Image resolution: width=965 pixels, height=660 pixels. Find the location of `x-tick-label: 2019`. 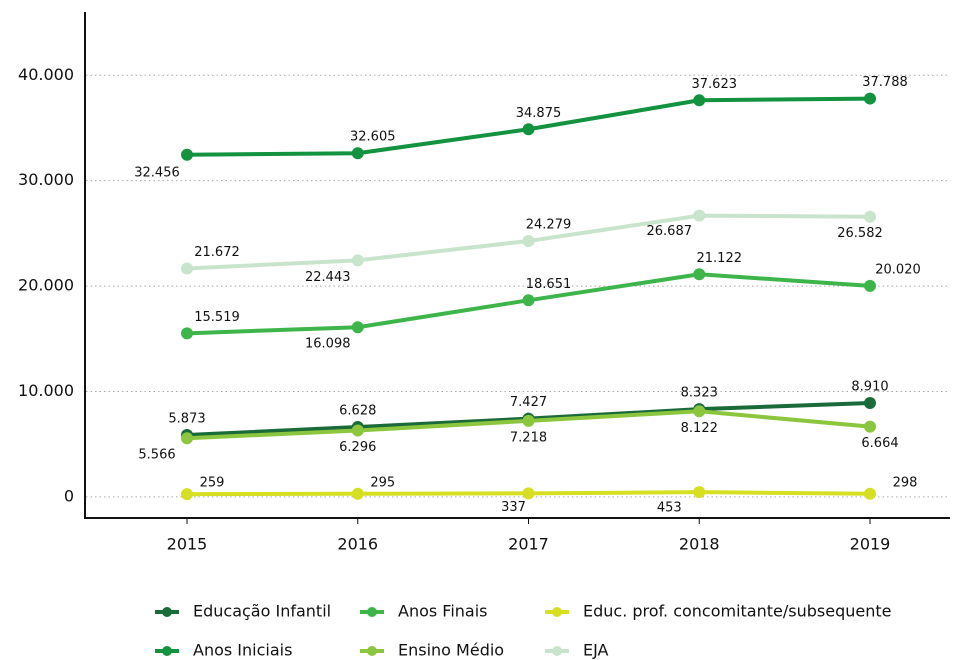

x-tick-label: 2019 is located at coordinates (870, 544).